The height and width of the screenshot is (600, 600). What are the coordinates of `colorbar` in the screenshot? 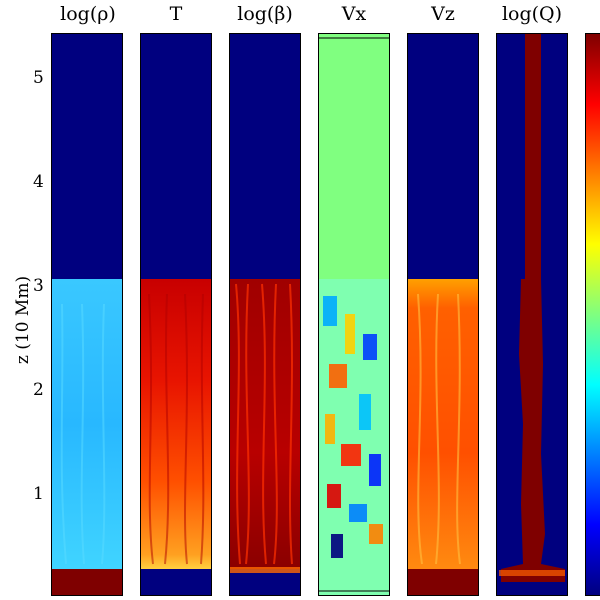 It's located at (592, 314).